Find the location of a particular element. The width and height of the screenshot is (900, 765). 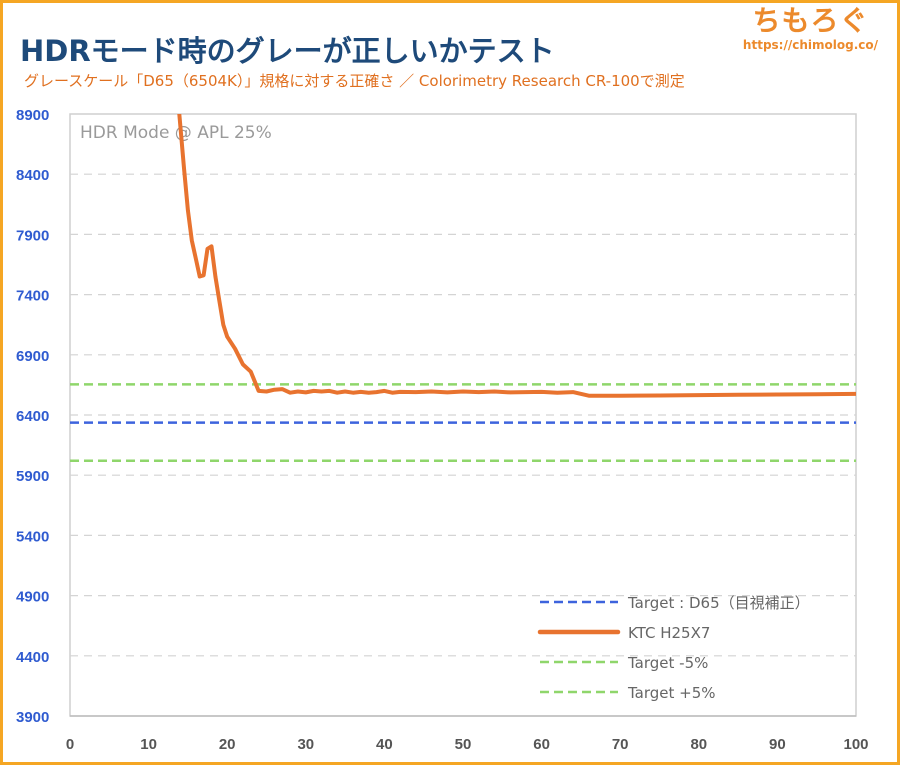

x-tick-label: 100 is located at coordinates (855, 744).